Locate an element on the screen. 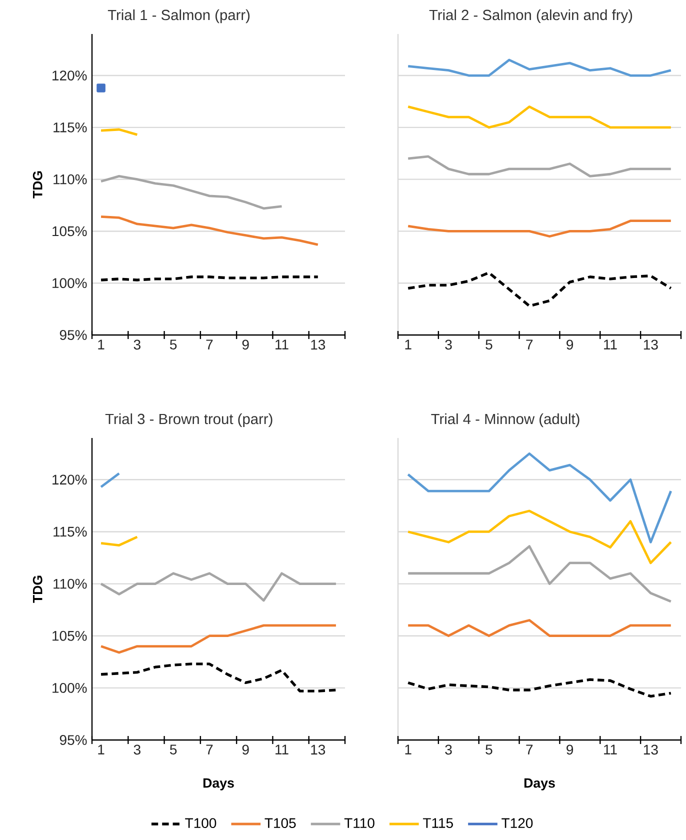  chart-title: Trial 2 - Salmon (alevin and fry) is located at coordinates (530, 16).